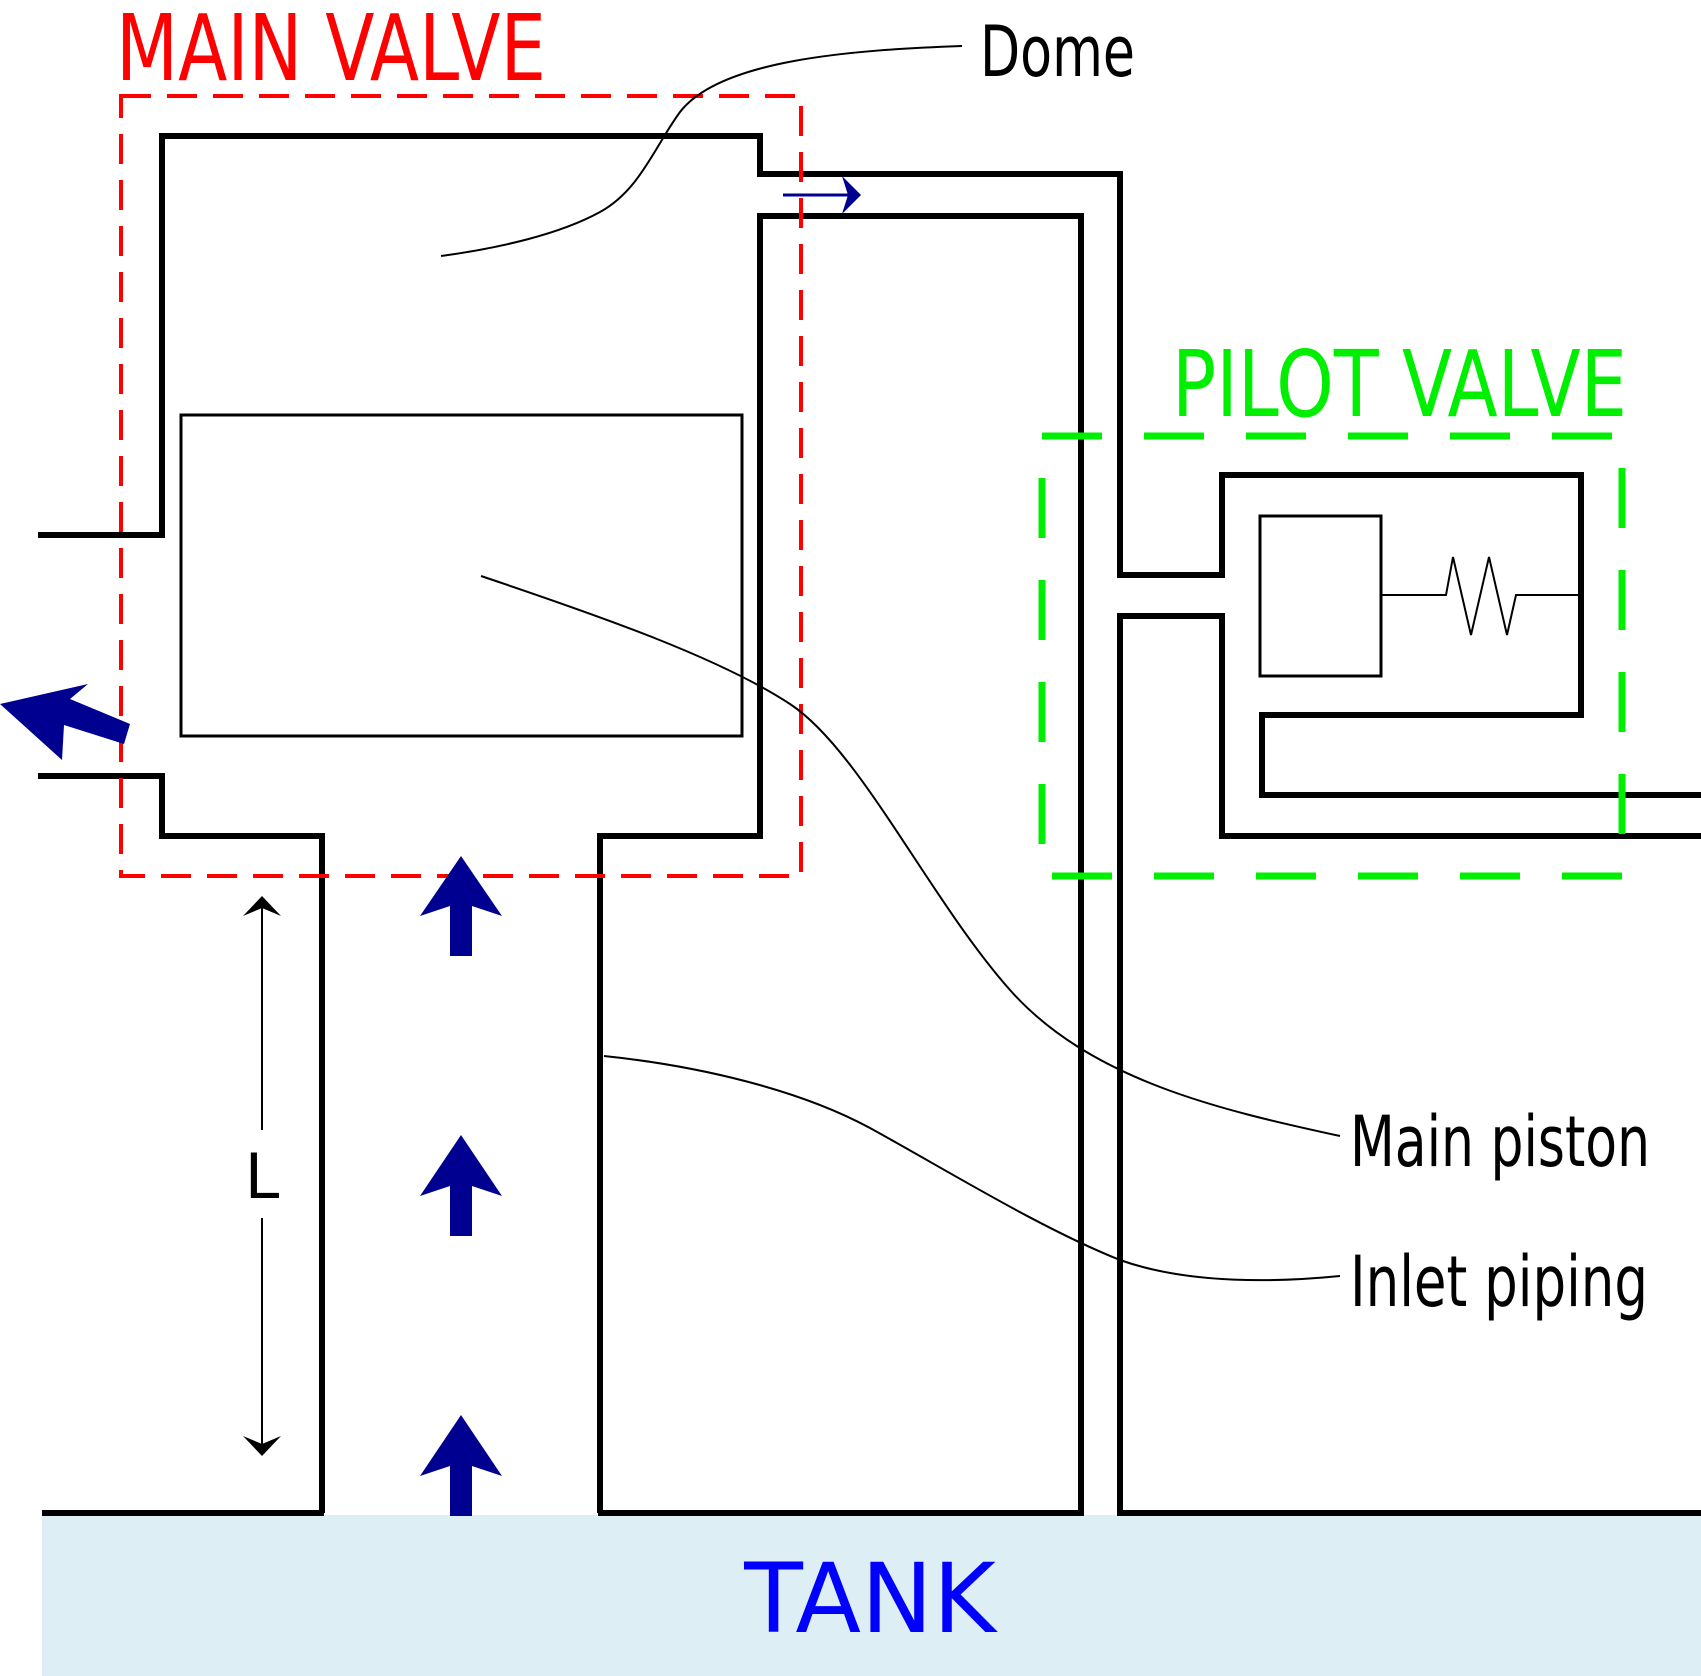 The height and width of the screenshot is (1676, 1701). Describe the element at coordinates (870, 1599) in the screenshot. I see `tank-label: TANK` at that location.